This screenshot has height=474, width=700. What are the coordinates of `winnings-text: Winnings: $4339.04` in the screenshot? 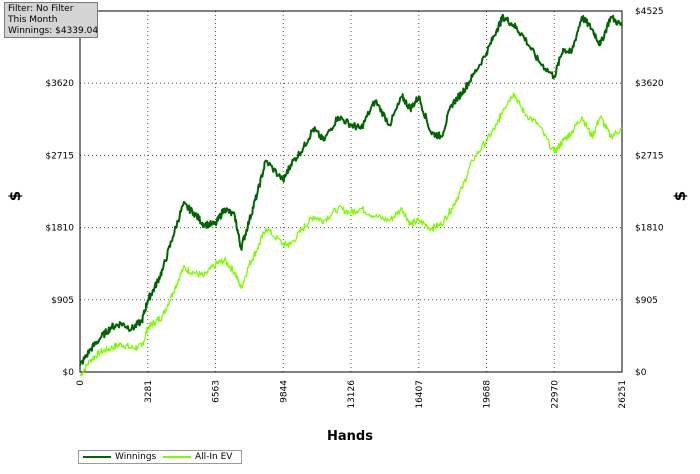 It's located at (53, 31).